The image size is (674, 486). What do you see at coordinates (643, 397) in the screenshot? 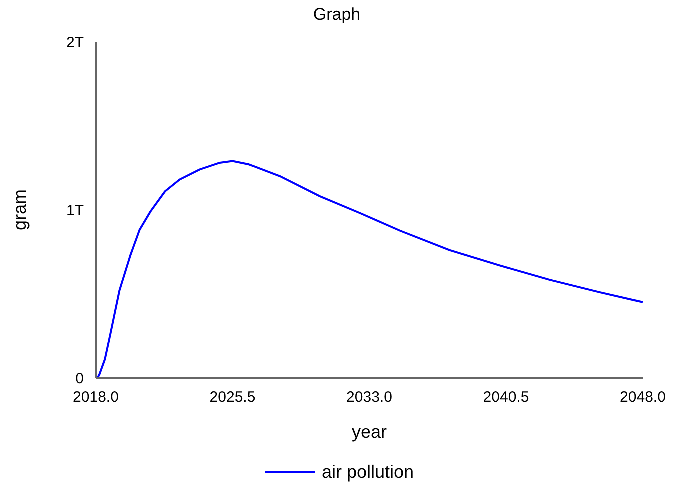
I see `x-tick-label: 2048.0` at bounding box center [643, 397].